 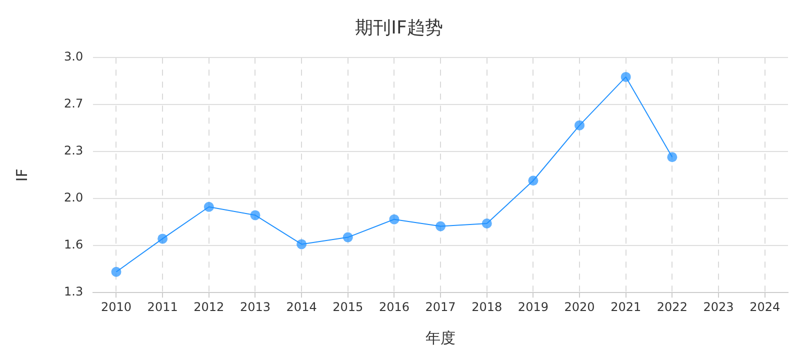 I want to click on y-tick-label: 3.0, so click(x=74, y=57).